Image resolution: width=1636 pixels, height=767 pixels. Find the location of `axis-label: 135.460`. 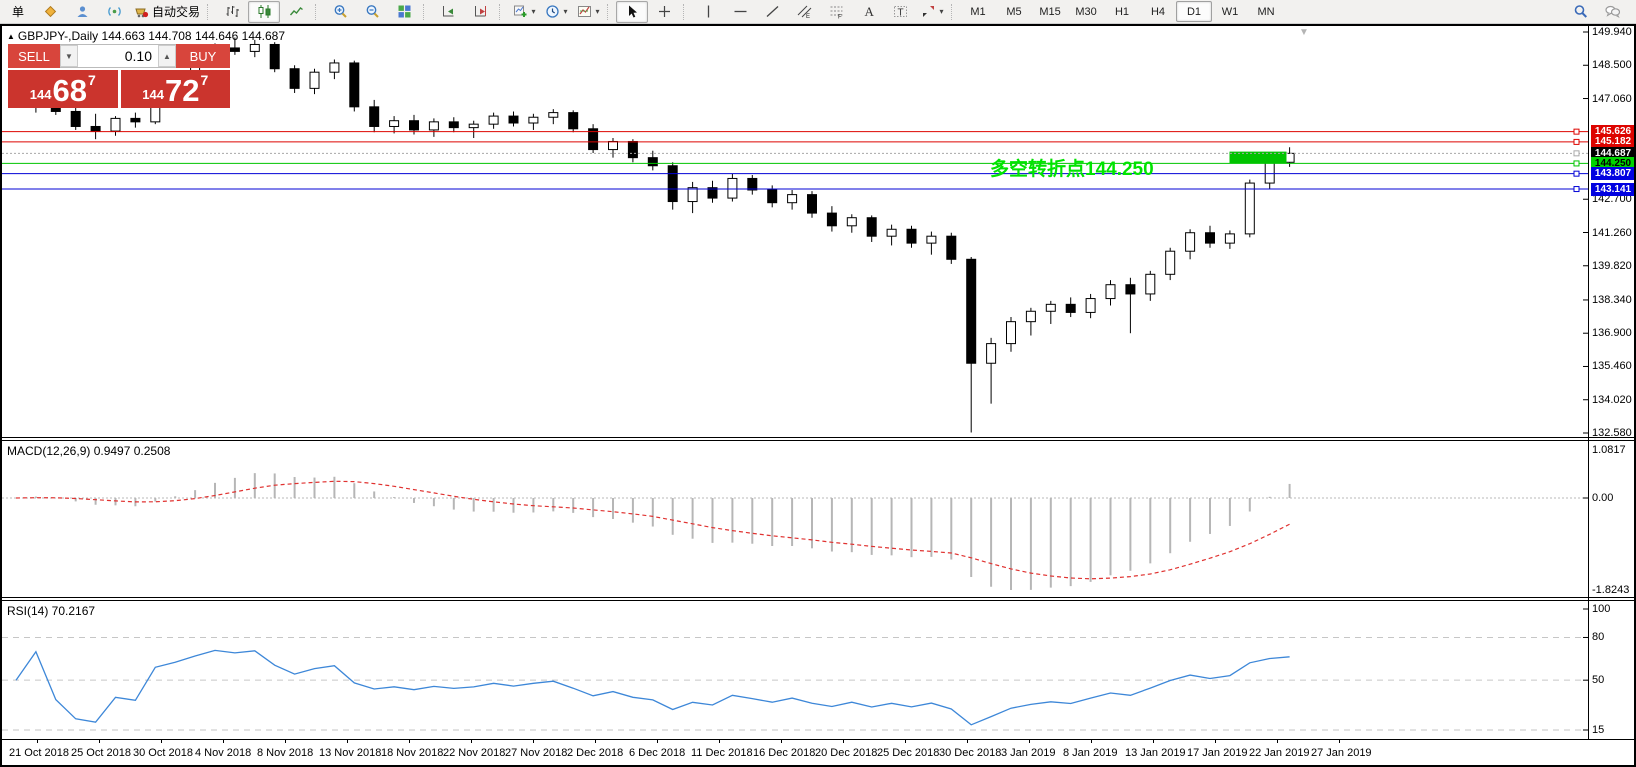

axis-label: 135.460 is located at coordinates (1612, 366).